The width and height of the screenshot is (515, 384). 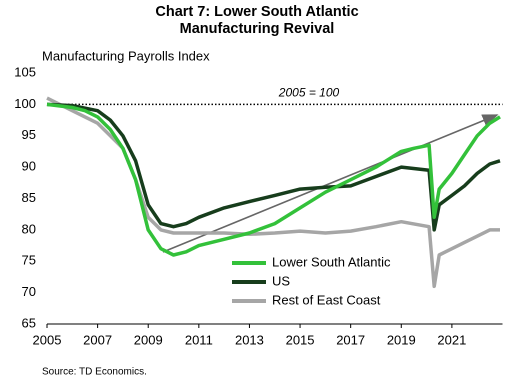 I want to click on y-tick-label: 75, so click(x=29, y=260).